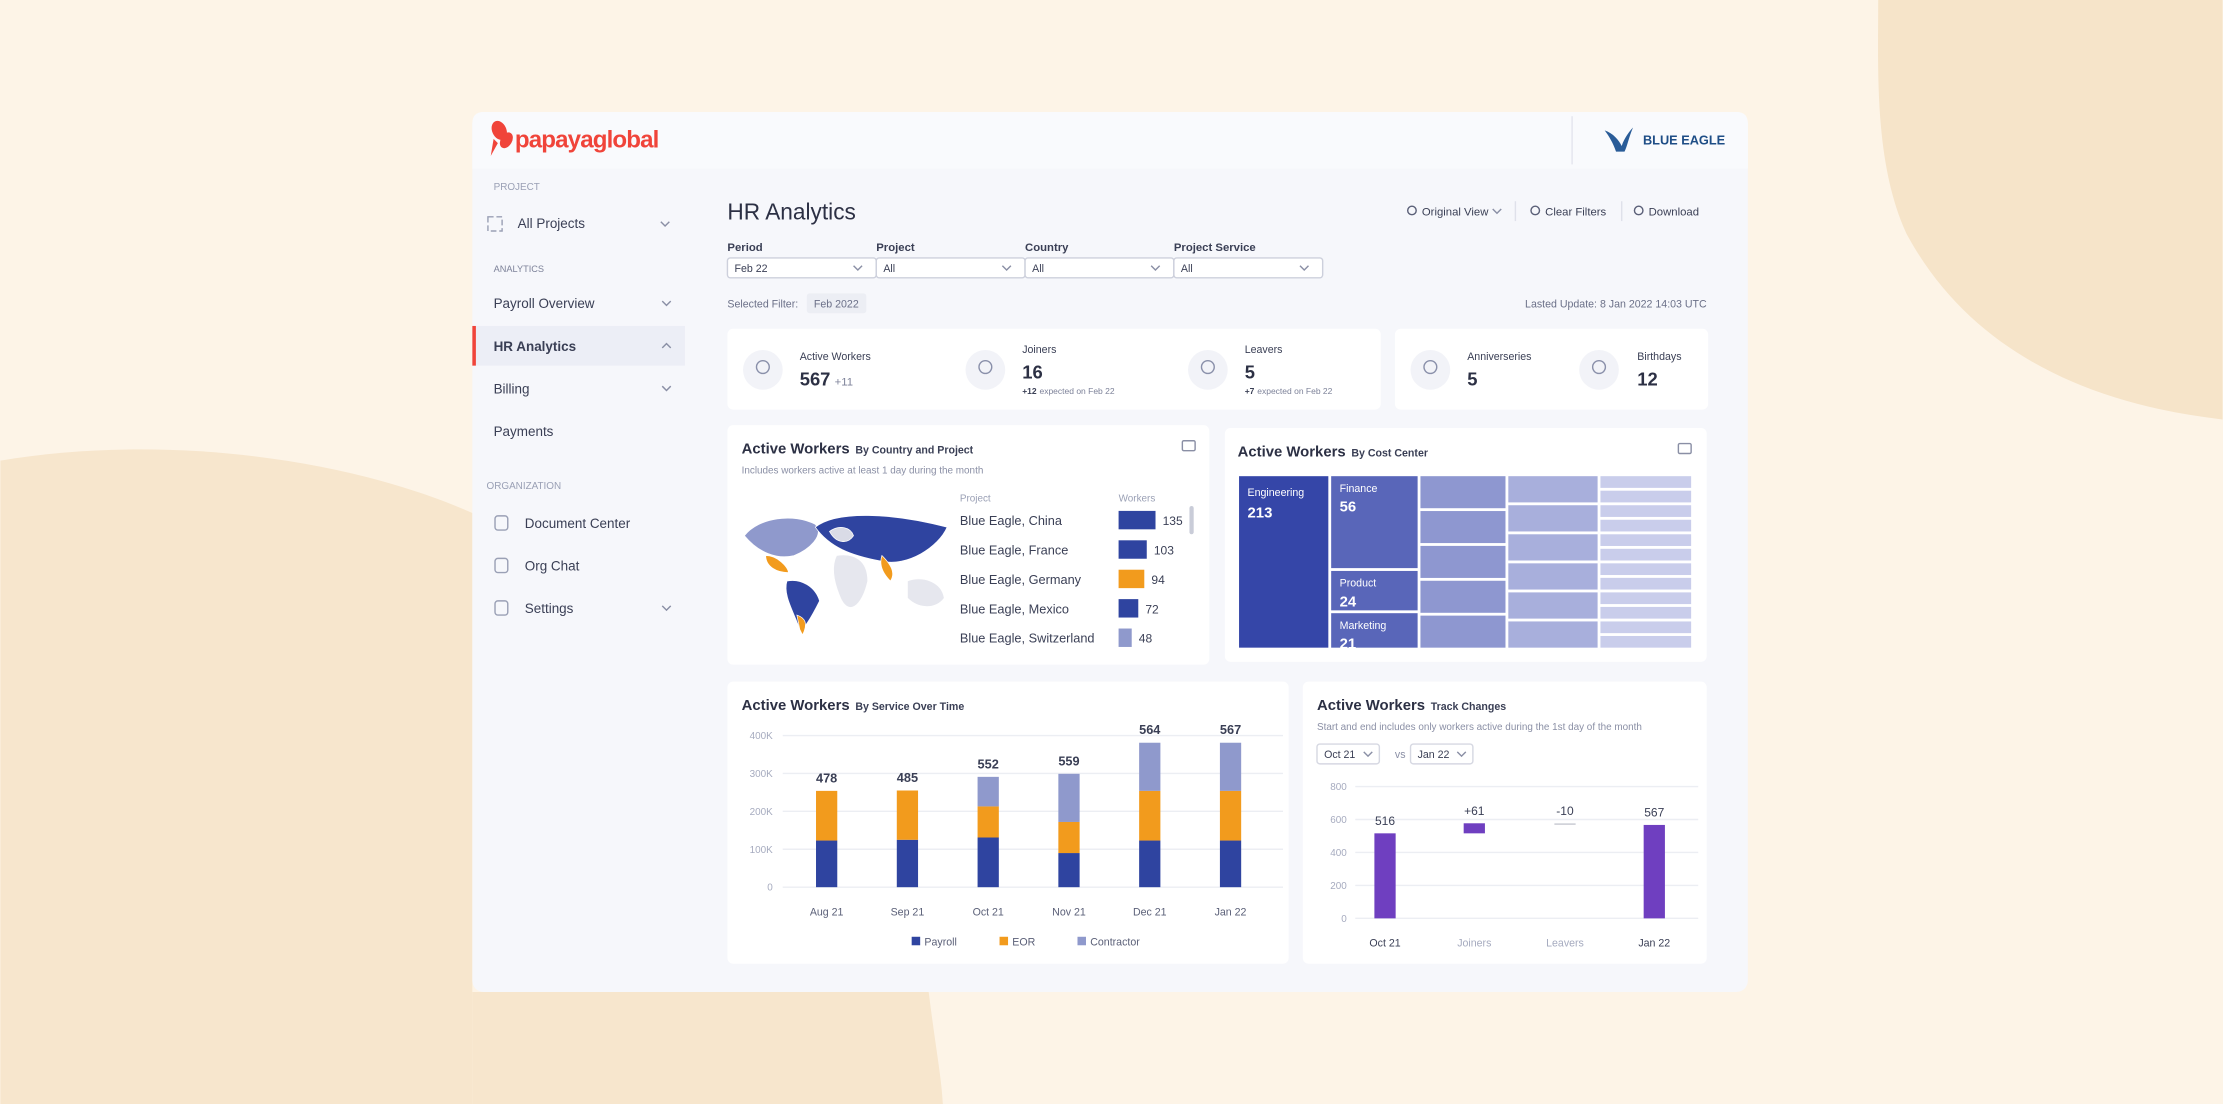 The image size is (2223, 1104). I want to click on page-title: HR Analytics, so click(791, 212).